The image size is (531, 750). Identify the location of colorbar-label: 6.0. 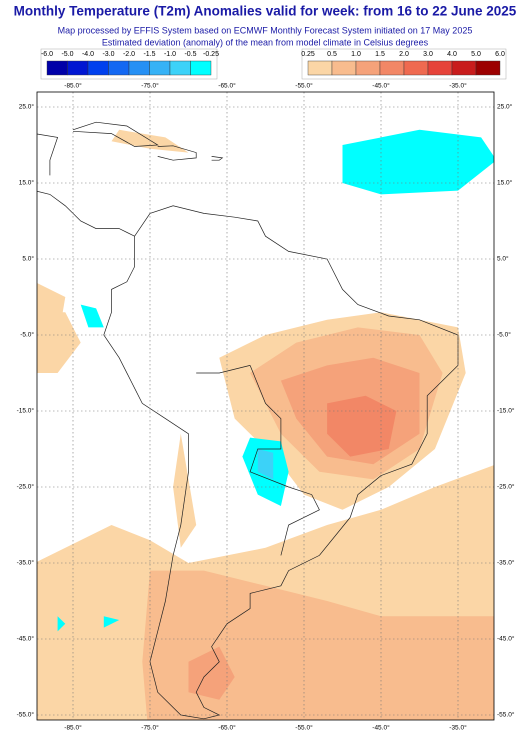
(500, 54).